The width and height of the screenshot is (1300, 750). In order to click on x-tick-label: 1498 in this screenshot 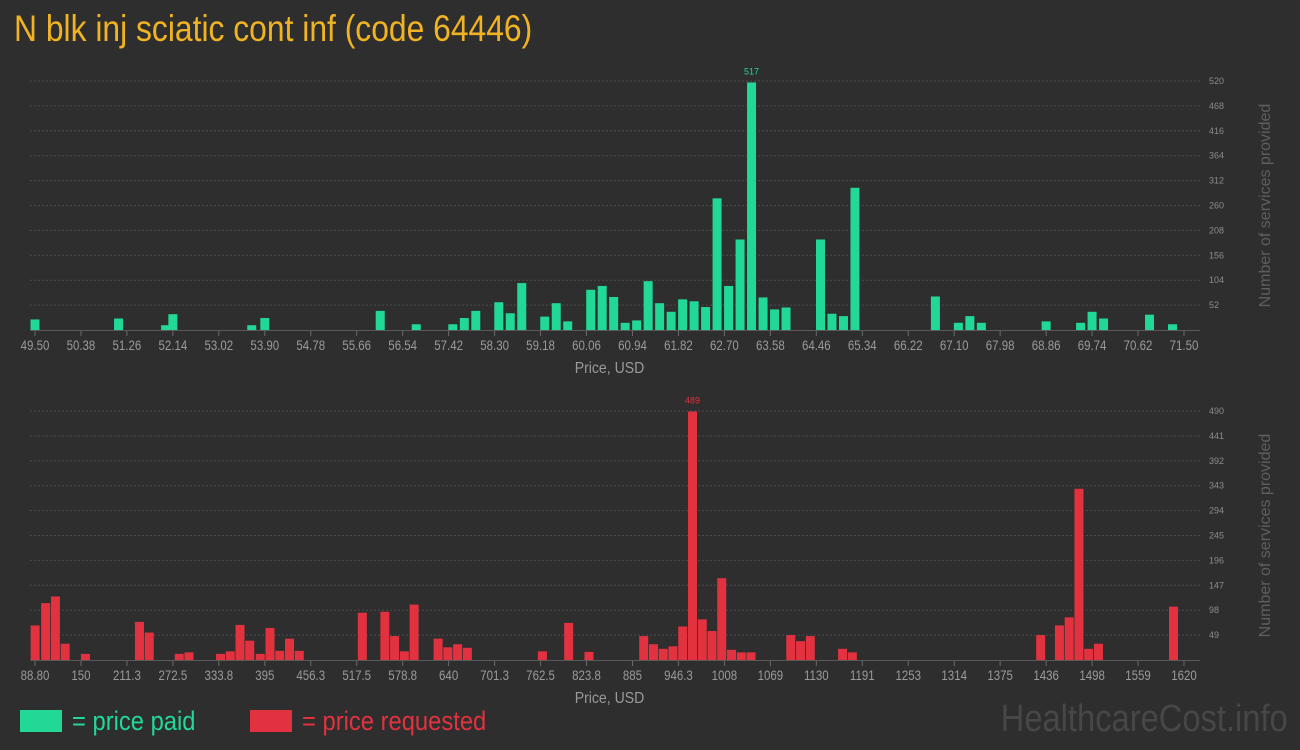, I will do `click(1092, 675)`.